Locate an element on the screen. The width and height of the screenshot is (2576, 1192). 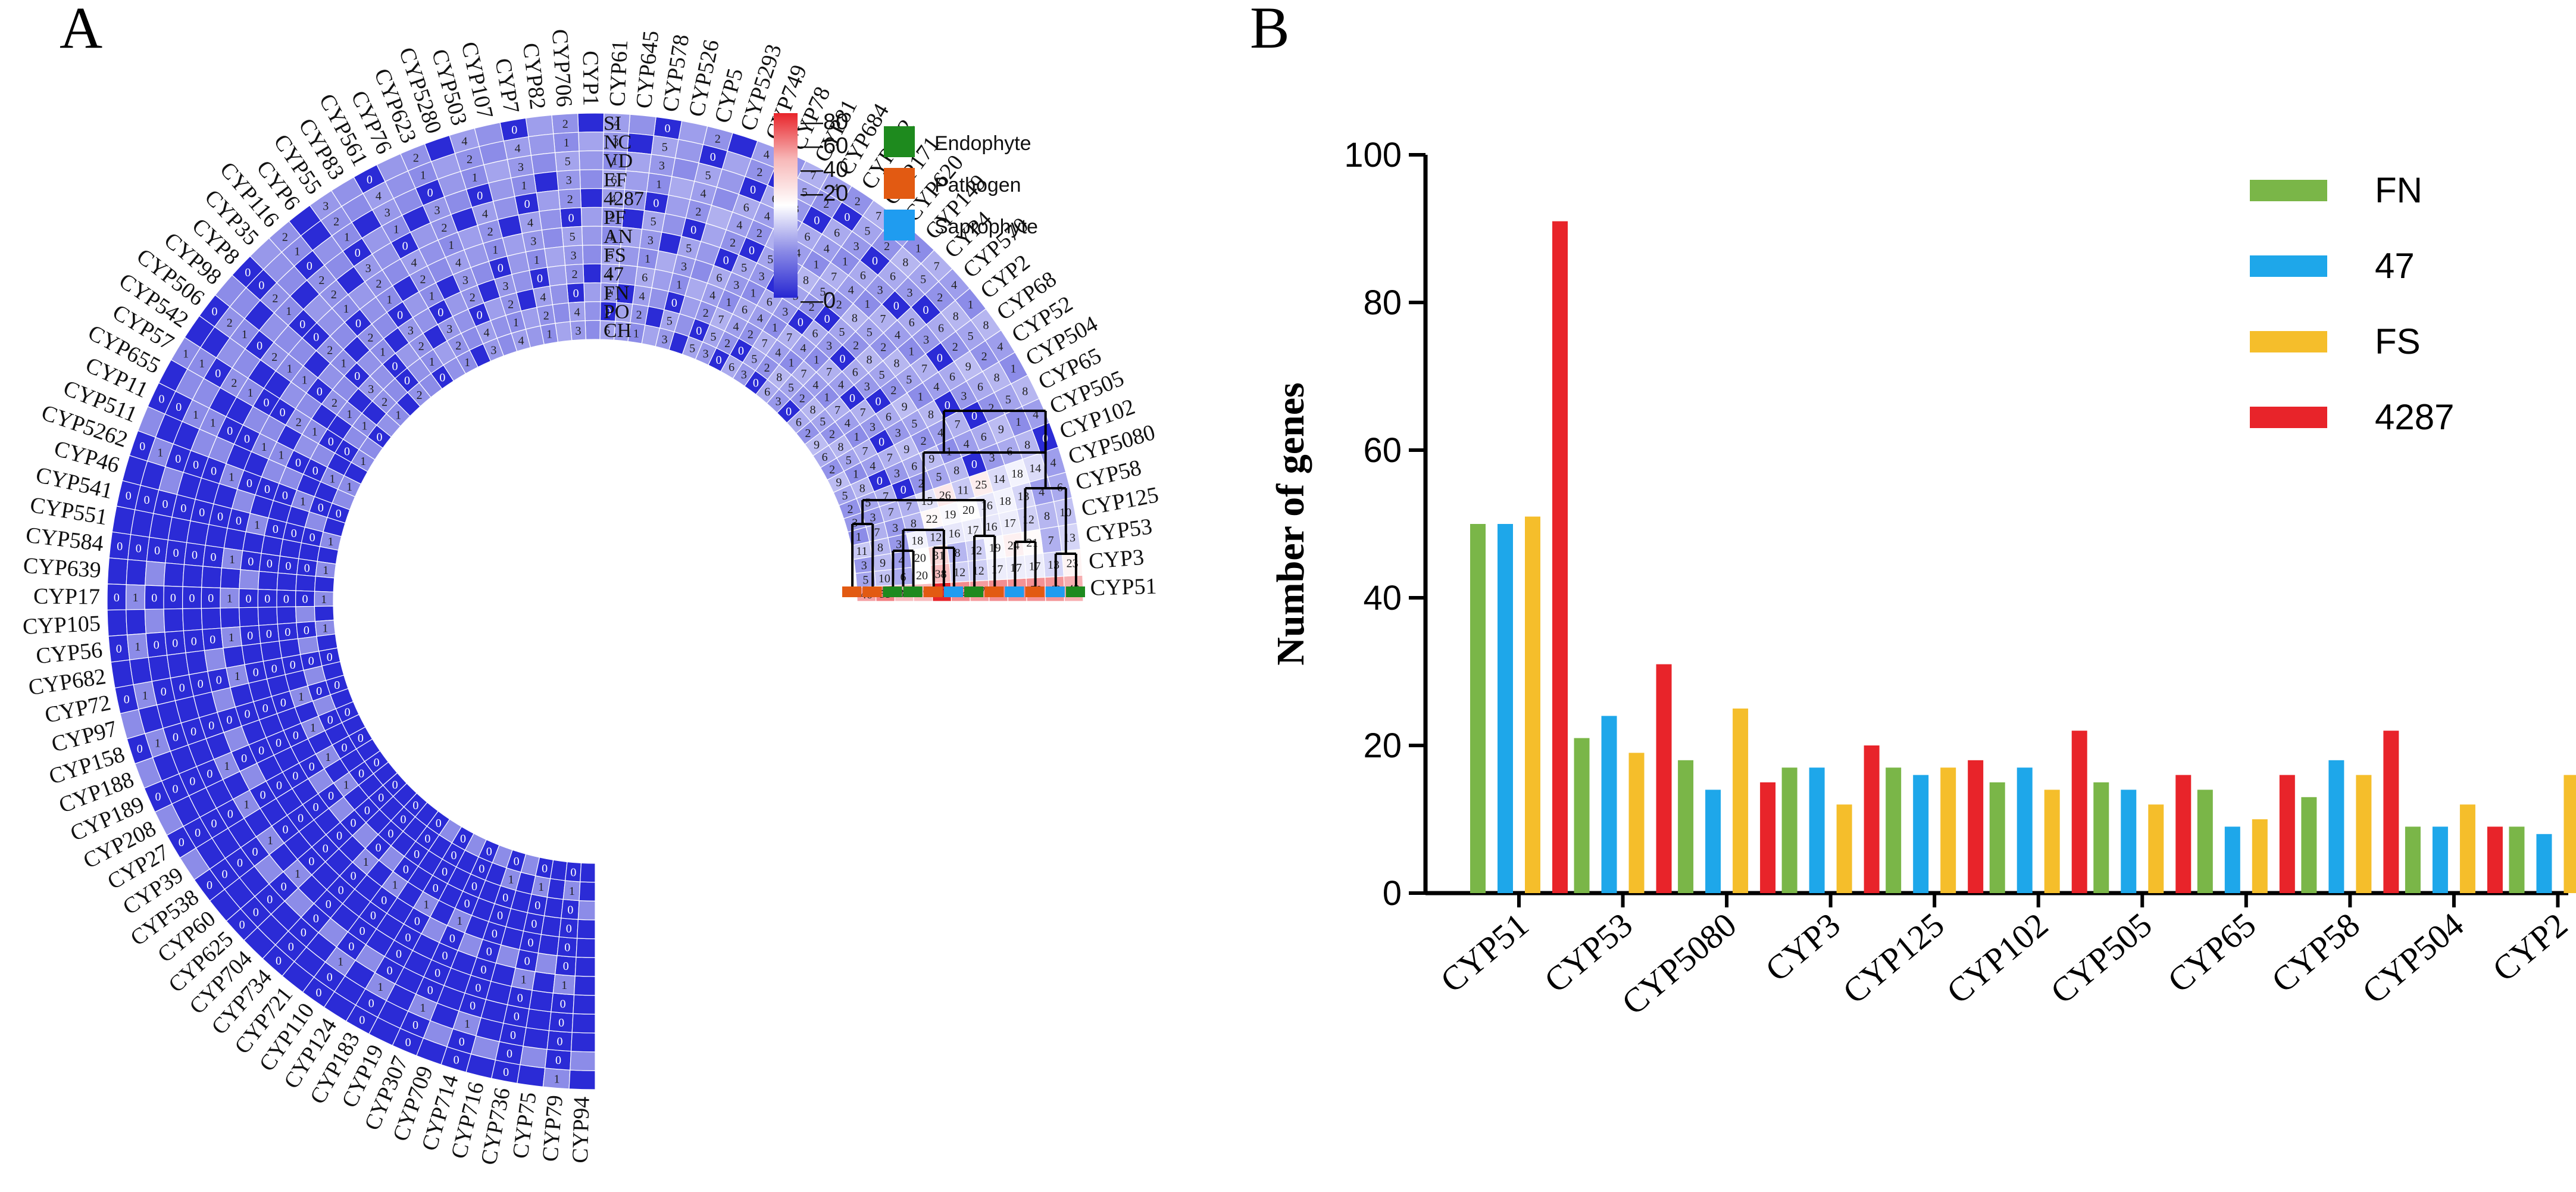
legend-label: 4287 is located at coordinates (2414, 417).